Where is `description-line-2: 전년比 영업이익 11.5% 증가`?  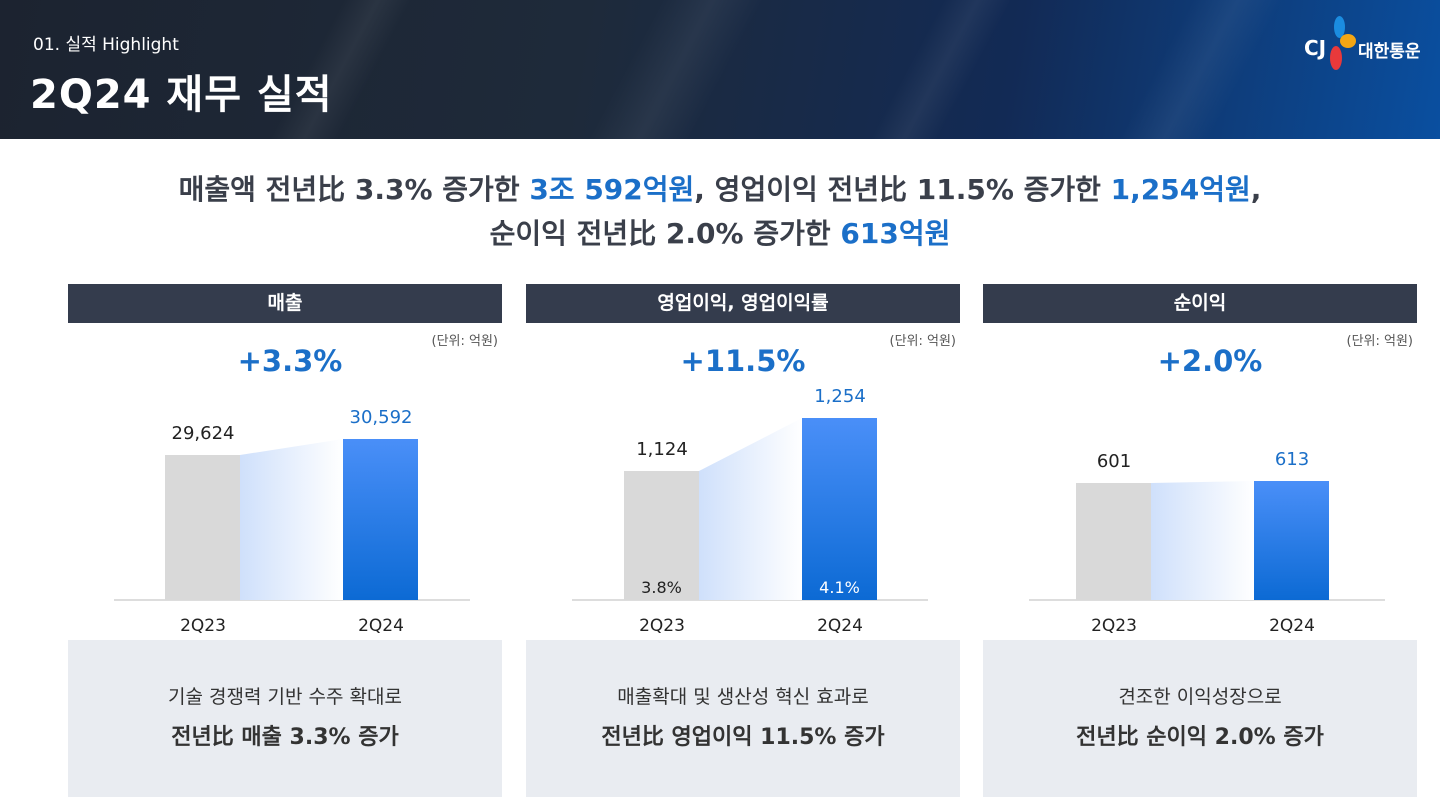
description-line-2: 전년比 영업이익 11.5% 증가 is located at coordinates (743, 737).